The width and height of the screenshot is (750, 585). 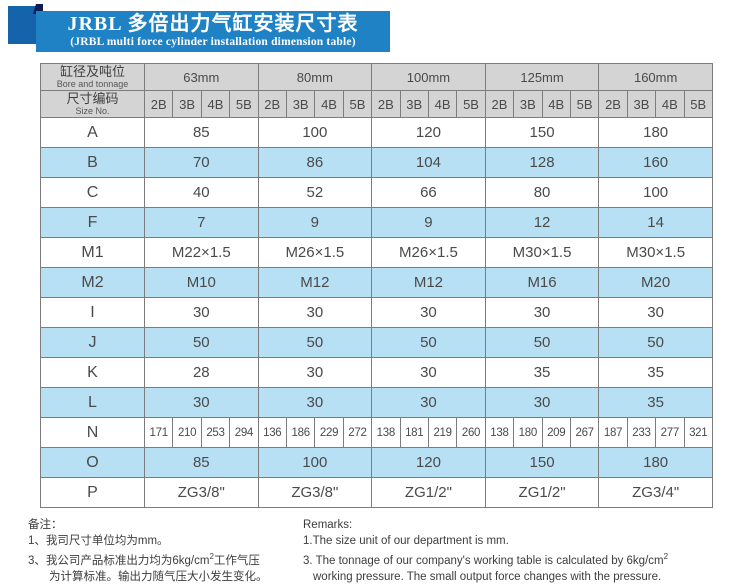 I want to click on row-label: P, so click(x=92, y=492).